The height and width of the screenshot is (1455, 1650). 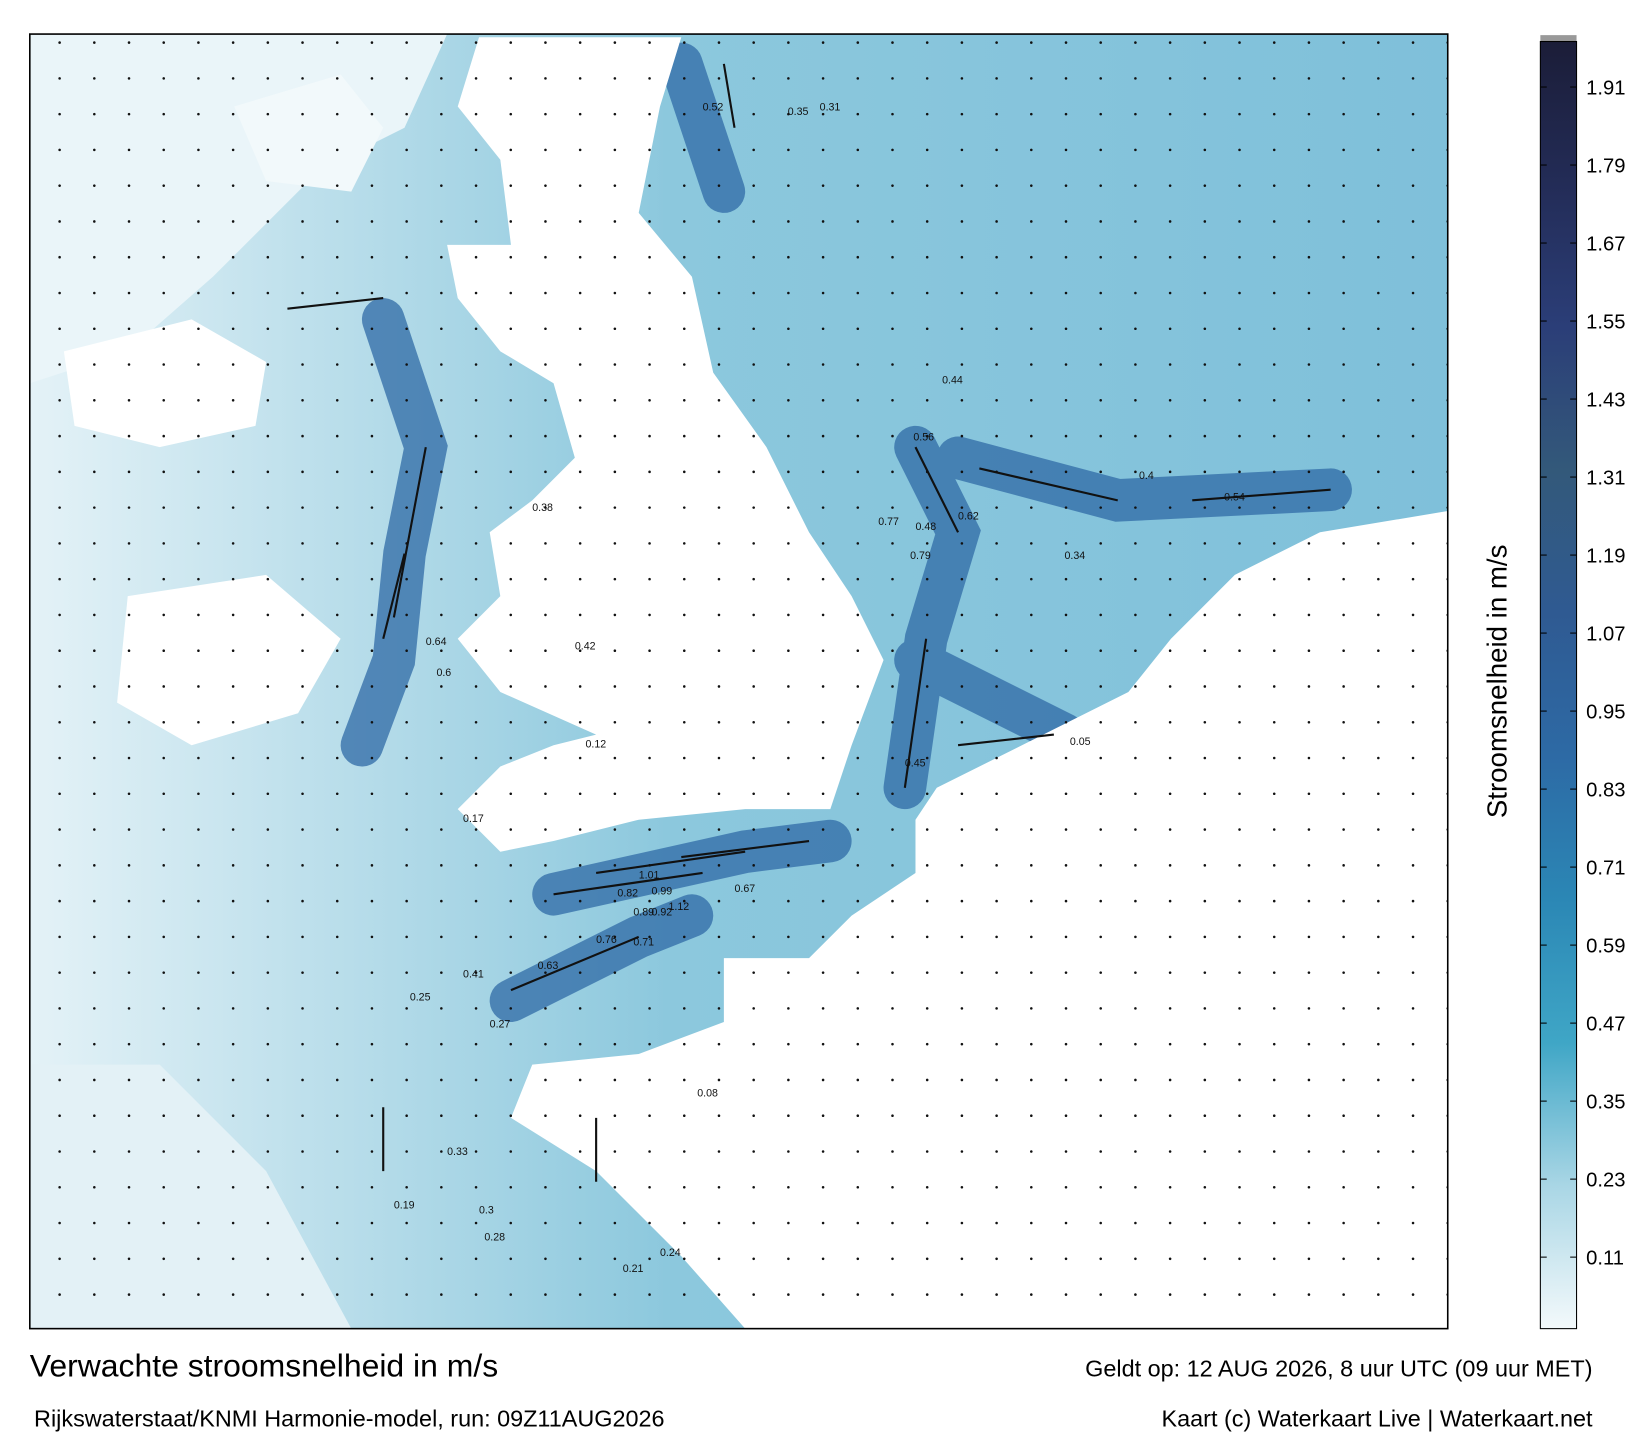 What do you see at coordinates (606, 940) in the screenshot?
I see `speed-label: 0.76` at bounding box center [606, 940].